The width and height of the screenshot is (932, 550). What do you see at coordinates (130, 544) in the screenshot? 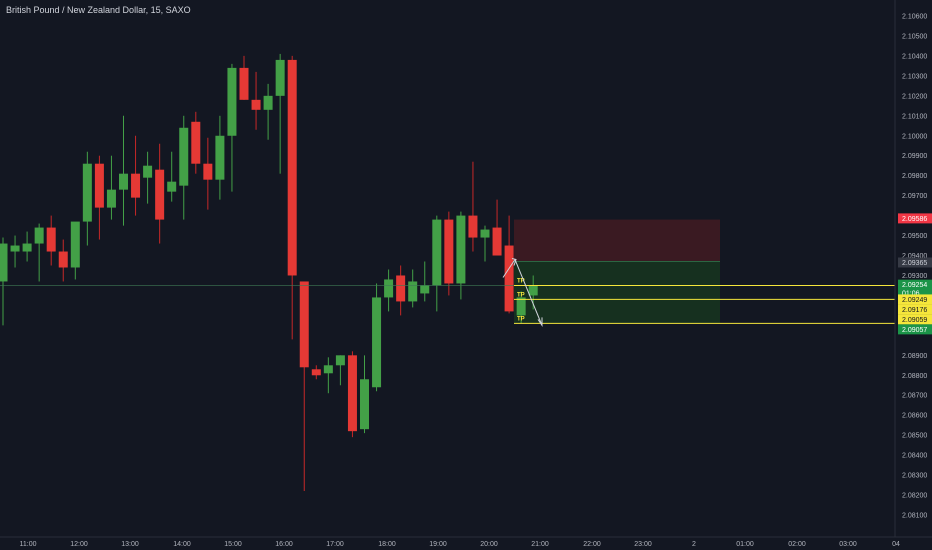
I see `time-tick-label: 13:00` at bounding box center [130, 544].